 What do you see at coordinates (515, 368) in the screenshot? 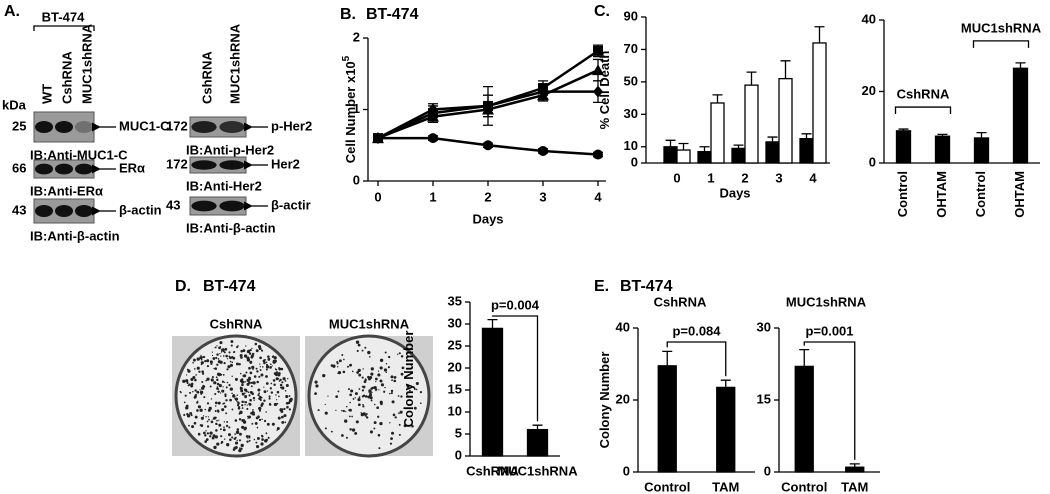
I see `significance-bracket` at bounding box center [515, 368].